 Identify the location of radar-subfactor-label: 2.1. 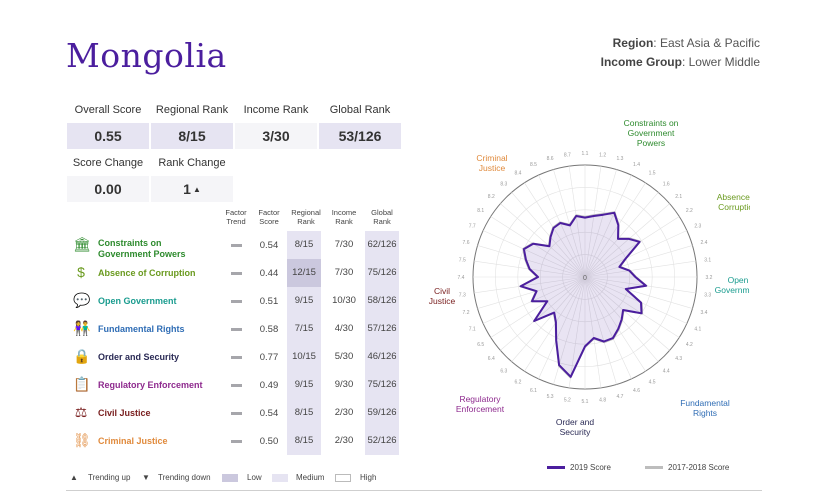
(678, 197).